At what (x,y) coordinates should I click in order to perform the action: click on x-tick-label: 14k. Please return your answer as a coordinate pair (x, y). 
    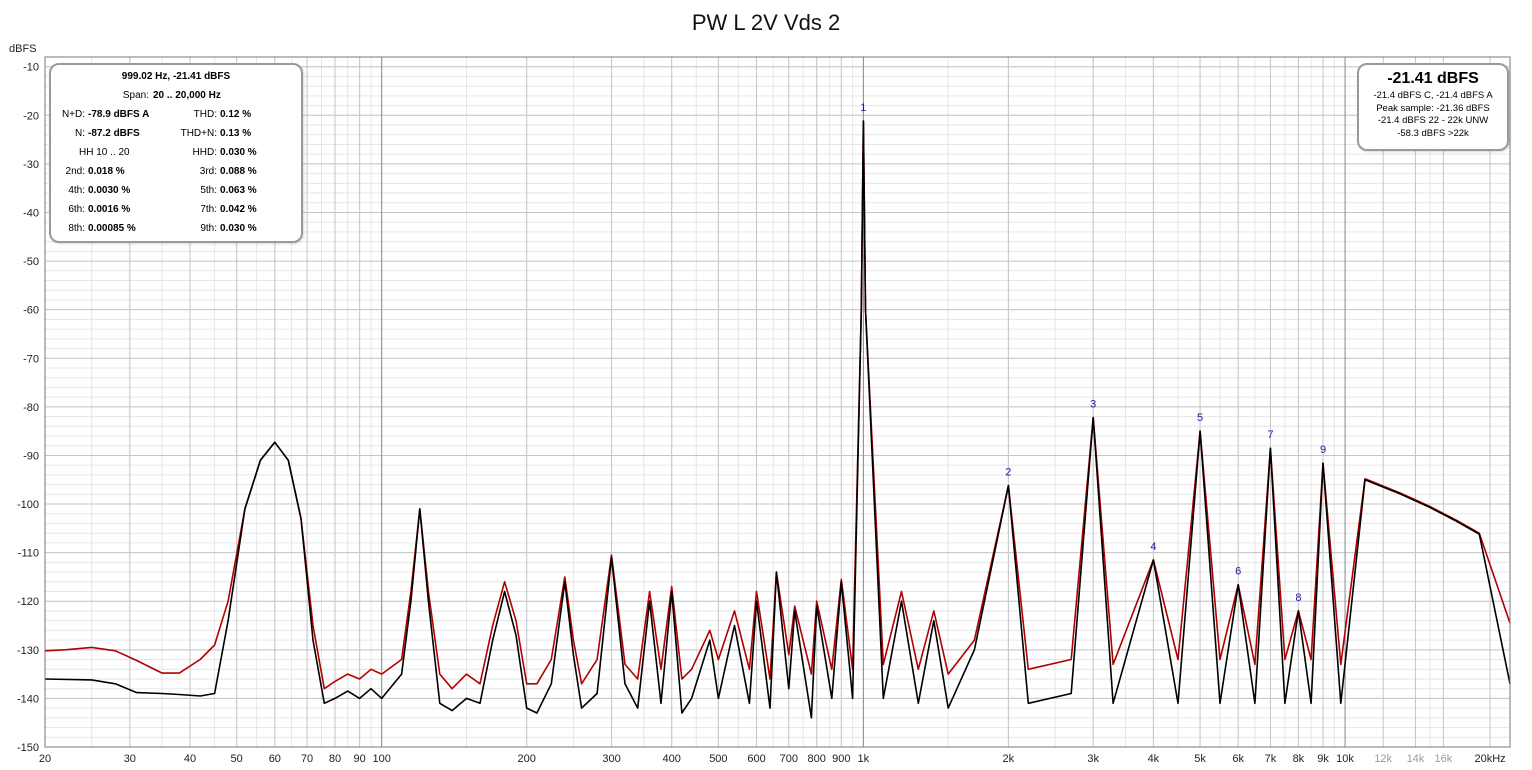
    Looking at the image, I should click on (1416, 759).